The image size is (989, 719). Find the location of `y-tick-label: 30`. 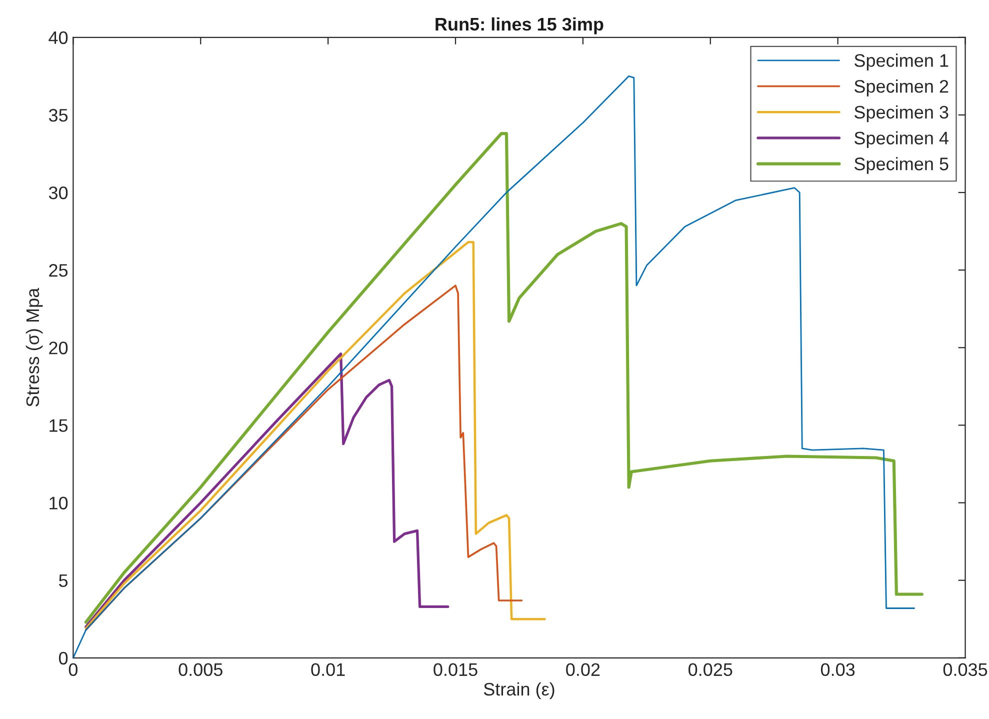

y-tick-label: 30 is located at coordinates (58, 193).